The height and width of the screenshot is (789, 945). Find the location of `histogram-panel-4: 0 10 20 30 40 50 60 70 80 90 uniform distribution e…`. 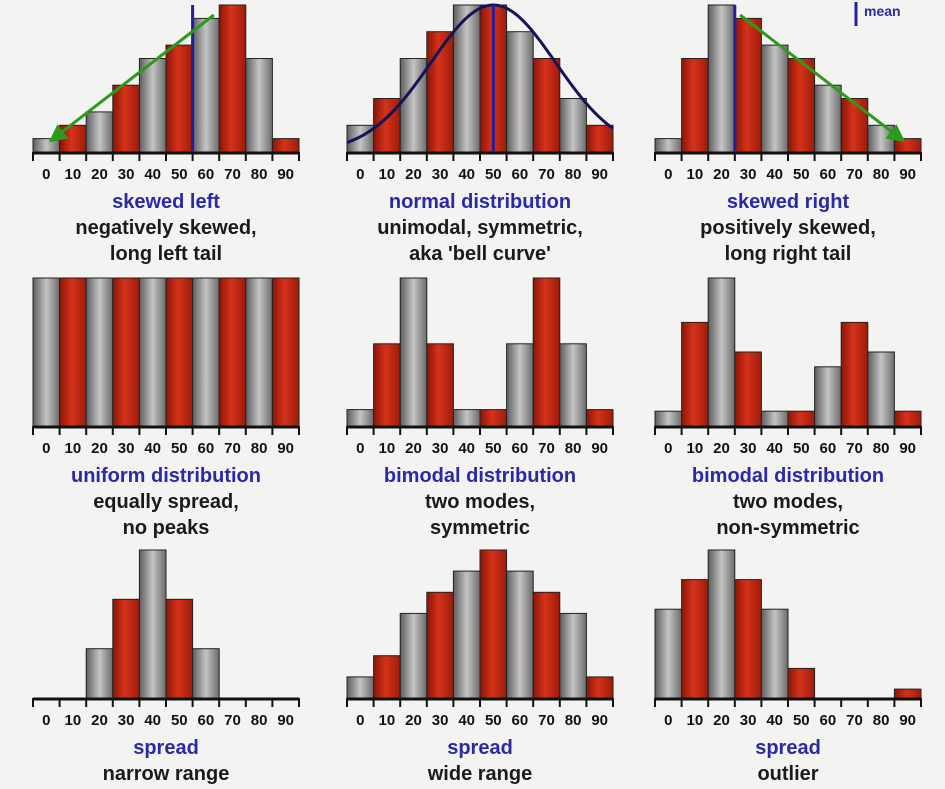

histogram-panel-4: 0 10 20 30 40 50 60 70 80 90 uniform distribution e… is located at coordinates (166, 408).